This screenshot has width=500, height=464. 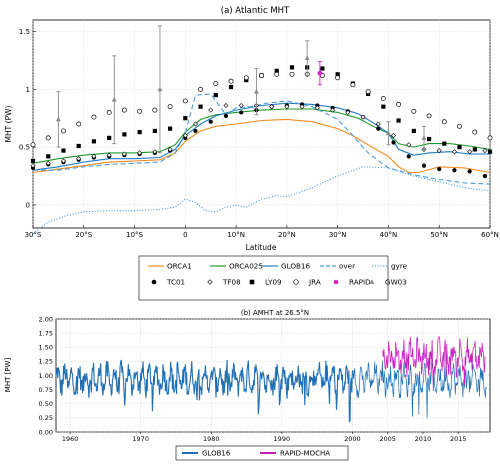 I want to click on series-glob16, so click(x=261, y=136).